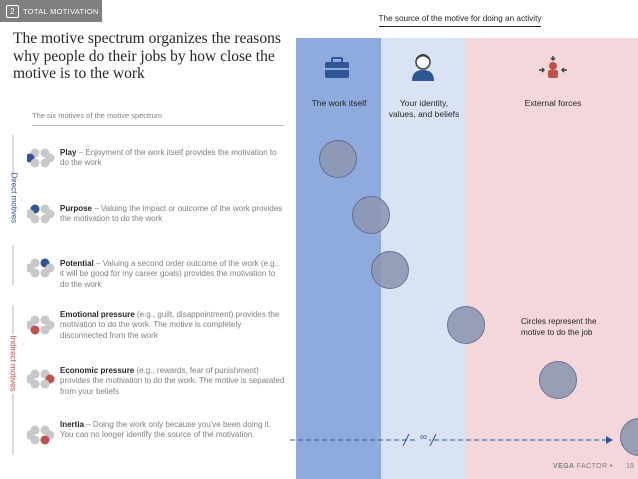 The height and width of the screenshot is (479, 638). What do you see at coordinates (41, 268) in the screenshot?
I see `potential-hex-icon` at bounding box center [41, 268].